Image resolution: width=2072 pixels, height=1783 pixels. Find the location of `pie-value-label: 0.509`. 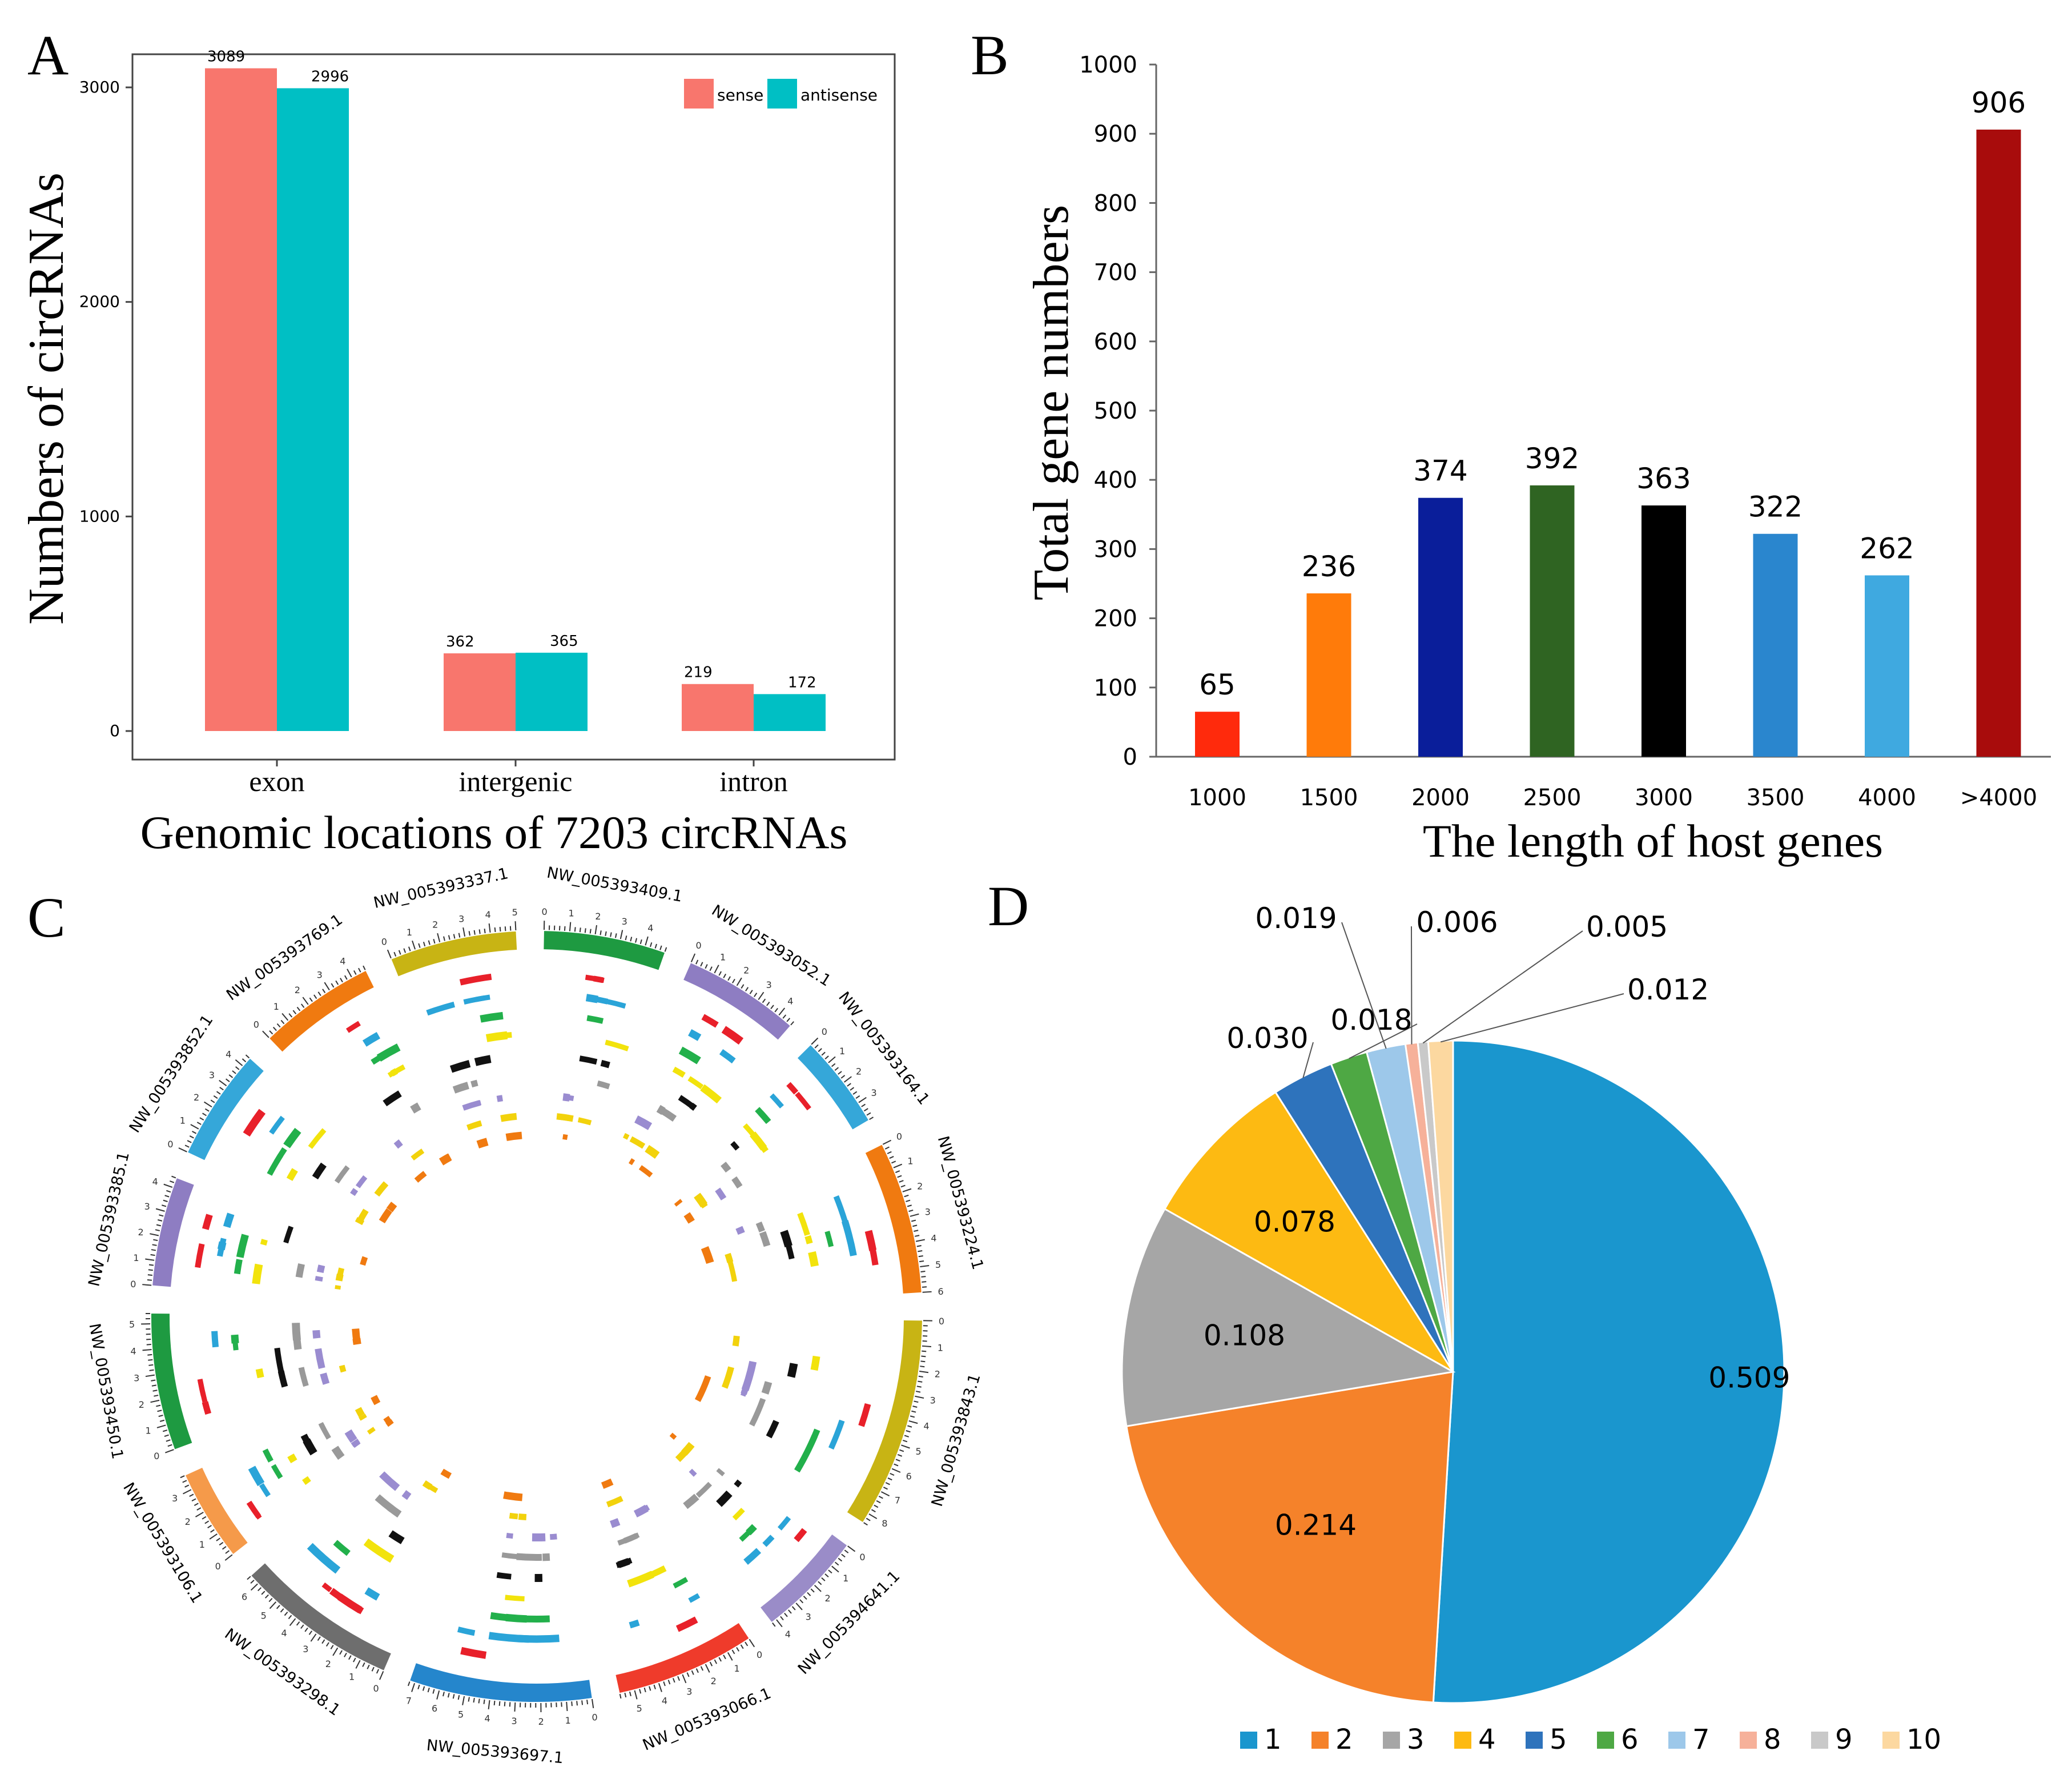

pie-value-label: 0.509 is located at coordinates (1749, 1378).